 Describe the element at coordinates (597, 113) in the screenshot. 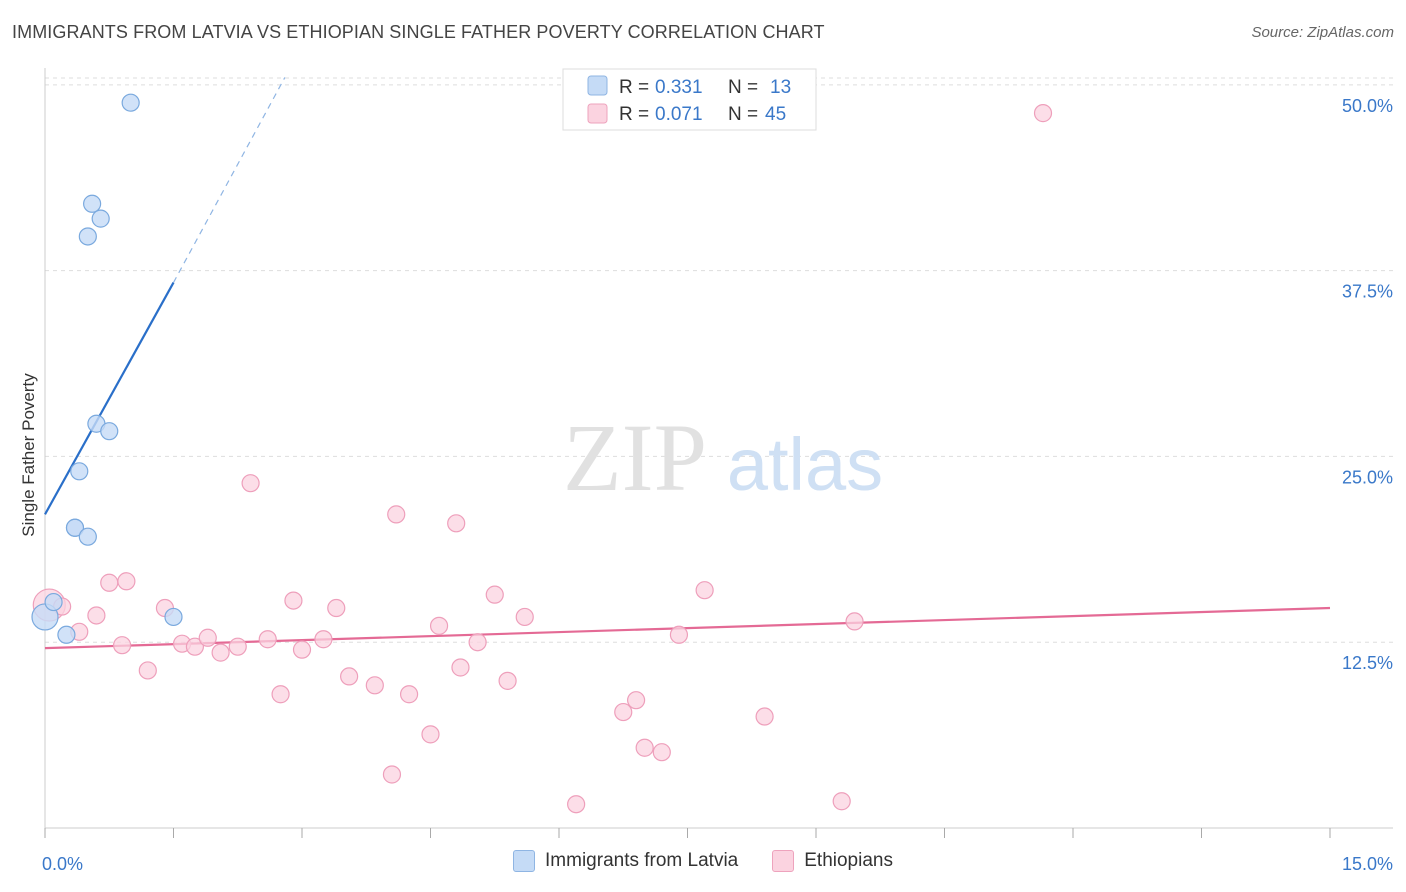

I see `legend-pink-swatch` at that location.